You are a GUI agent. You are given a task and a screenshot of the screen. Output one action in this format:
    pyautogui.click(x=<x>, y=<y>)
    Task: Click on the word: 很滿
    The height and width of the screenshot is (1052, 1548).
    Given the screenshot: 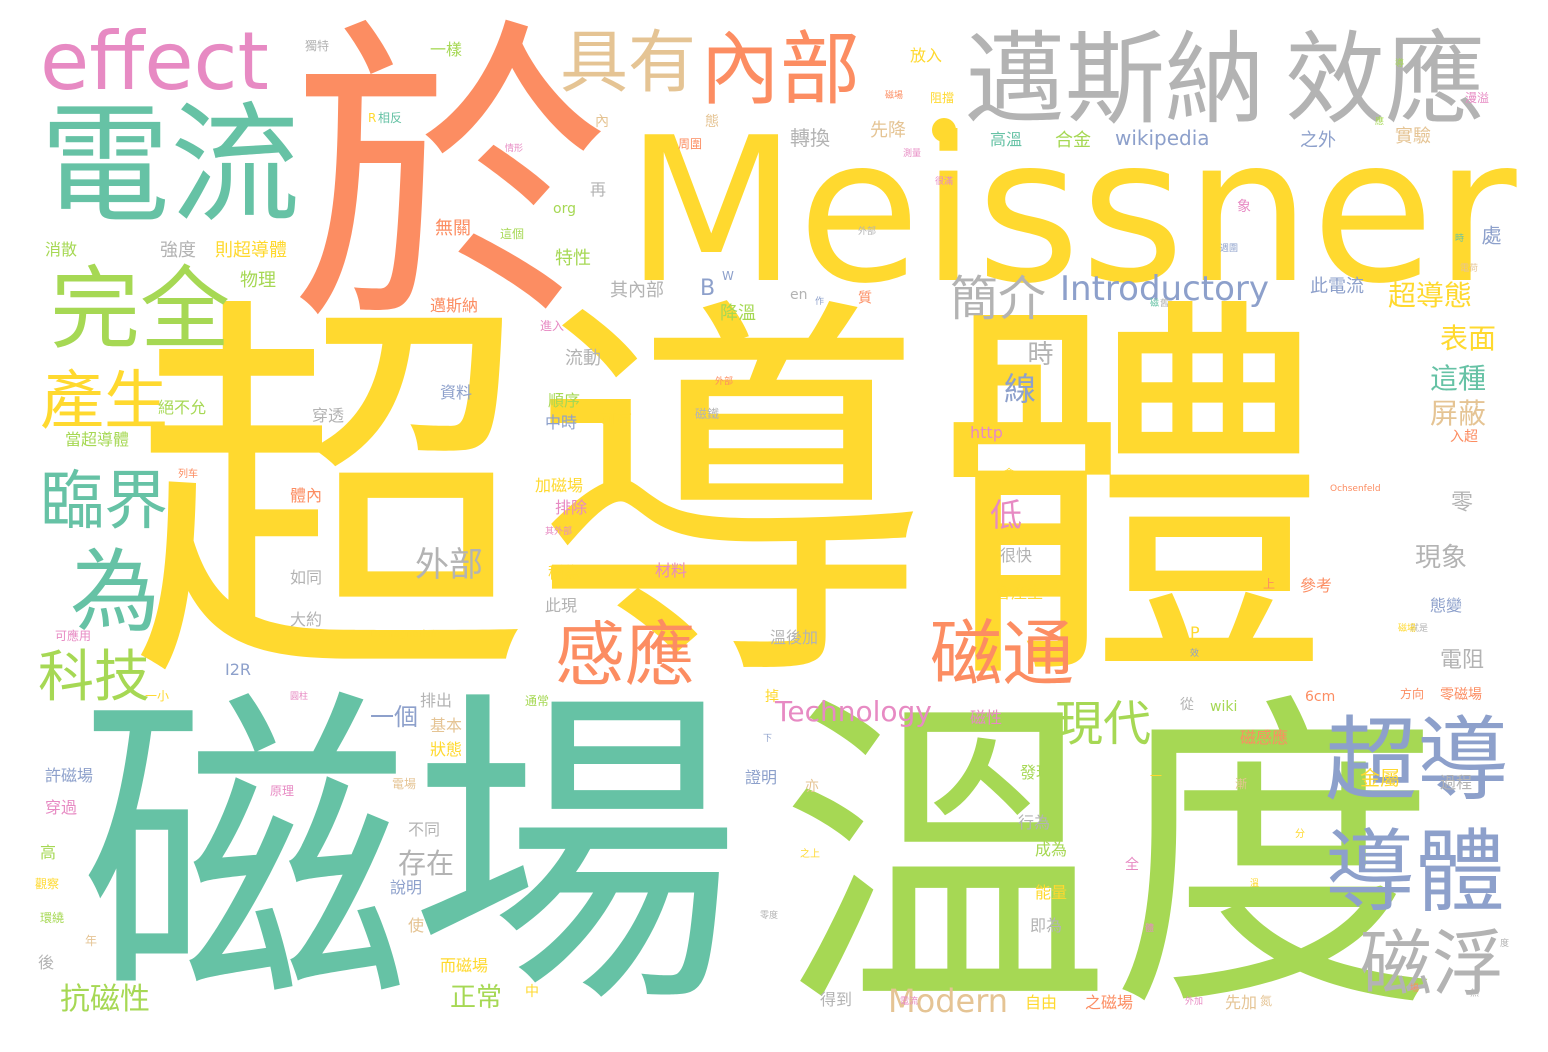 What is the action you would take?
    pyautogui.click(x=944, y=182)
    